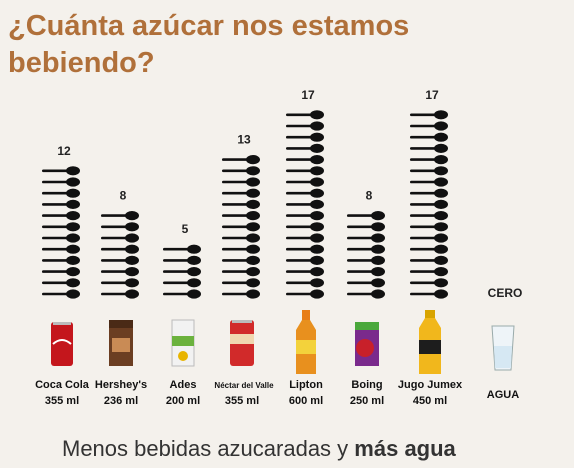  I want to click on category-label: Coca Cola, so click(62, 385).